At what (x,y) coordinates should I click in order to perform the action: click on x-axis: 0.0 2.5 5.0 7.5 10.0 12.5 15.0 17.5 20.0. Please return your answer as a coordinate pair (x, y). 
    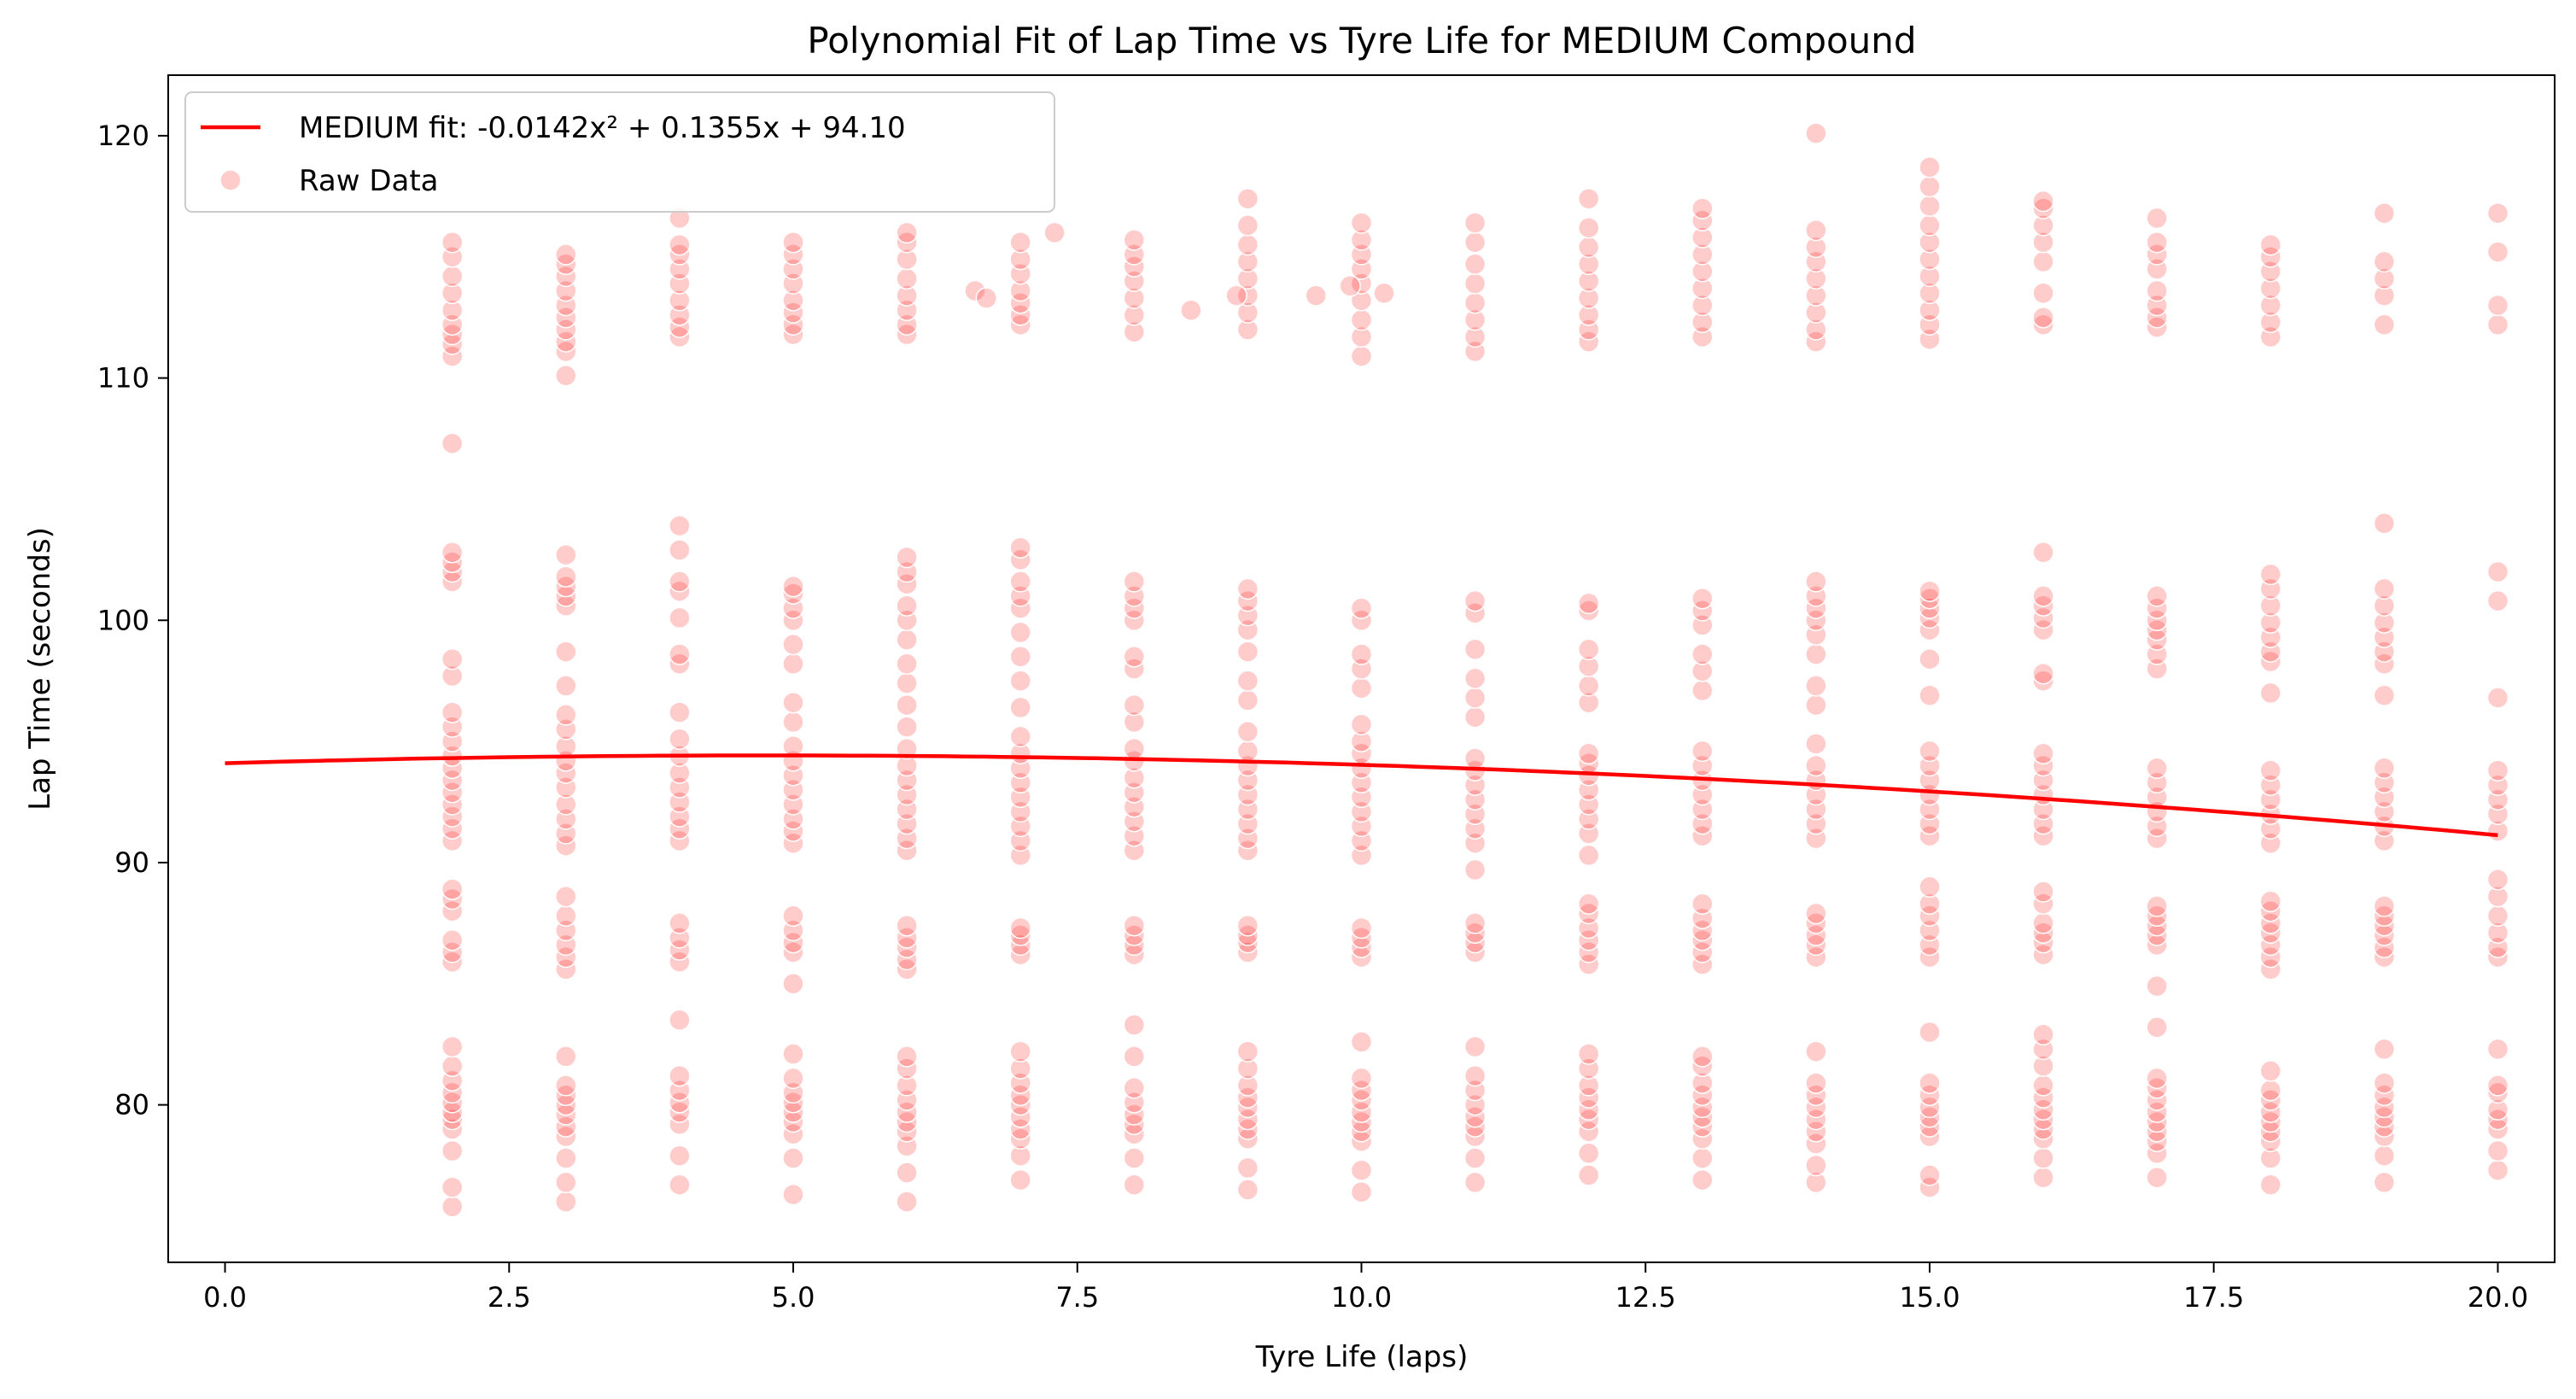
    Looking at the image, I should click on (1365, 1288).